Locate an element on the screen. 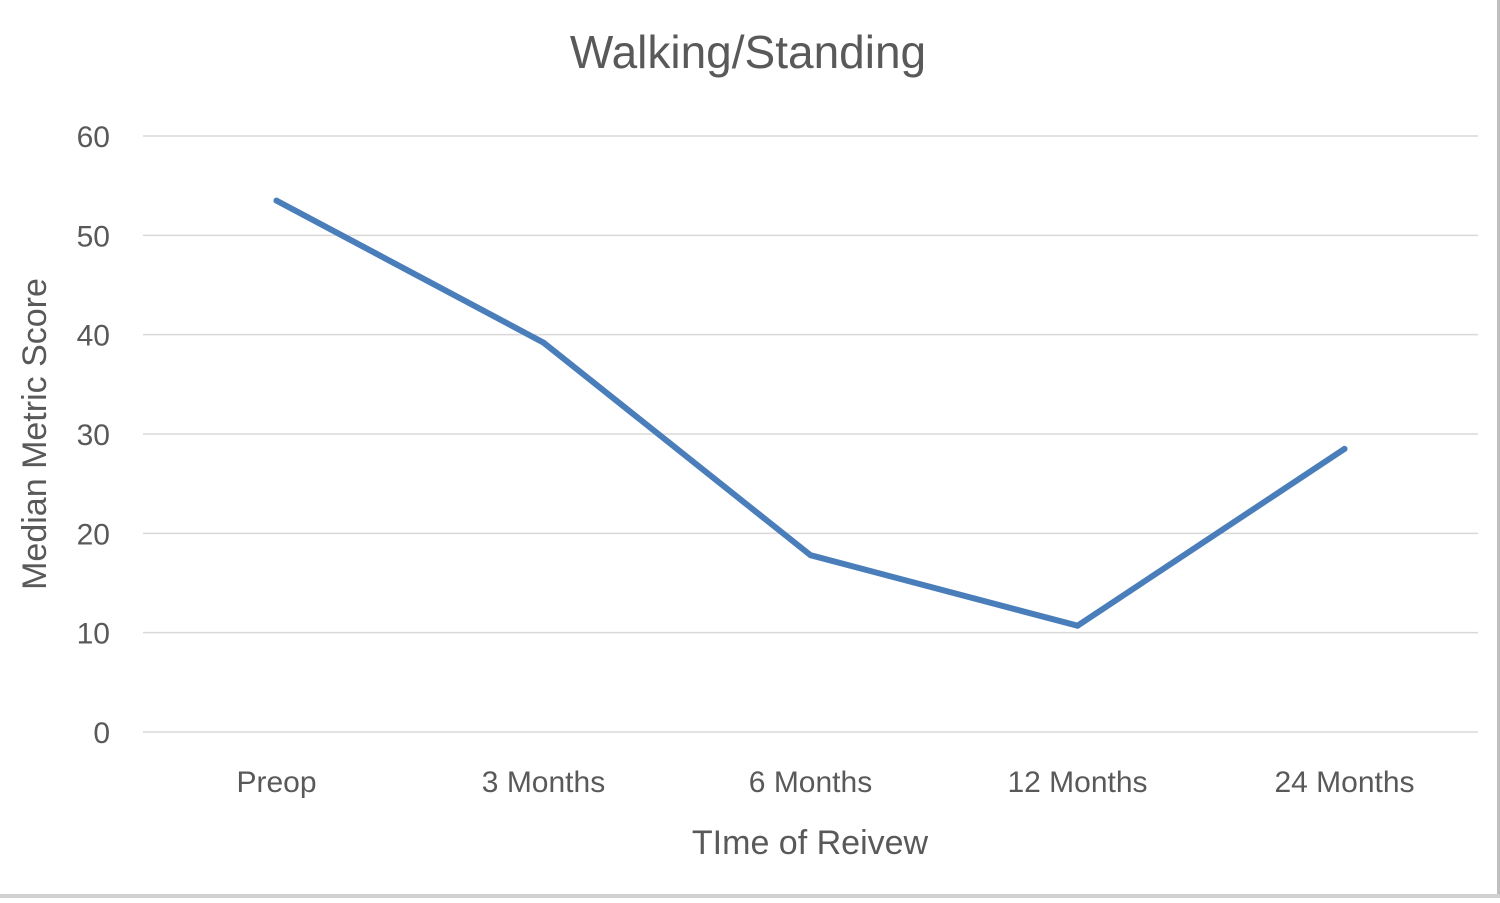 The width and height of the screenshot is (1500, 903). y-axis-ticks: 0 10 20 30 40 50 60 is located at coordinates (93, 435).